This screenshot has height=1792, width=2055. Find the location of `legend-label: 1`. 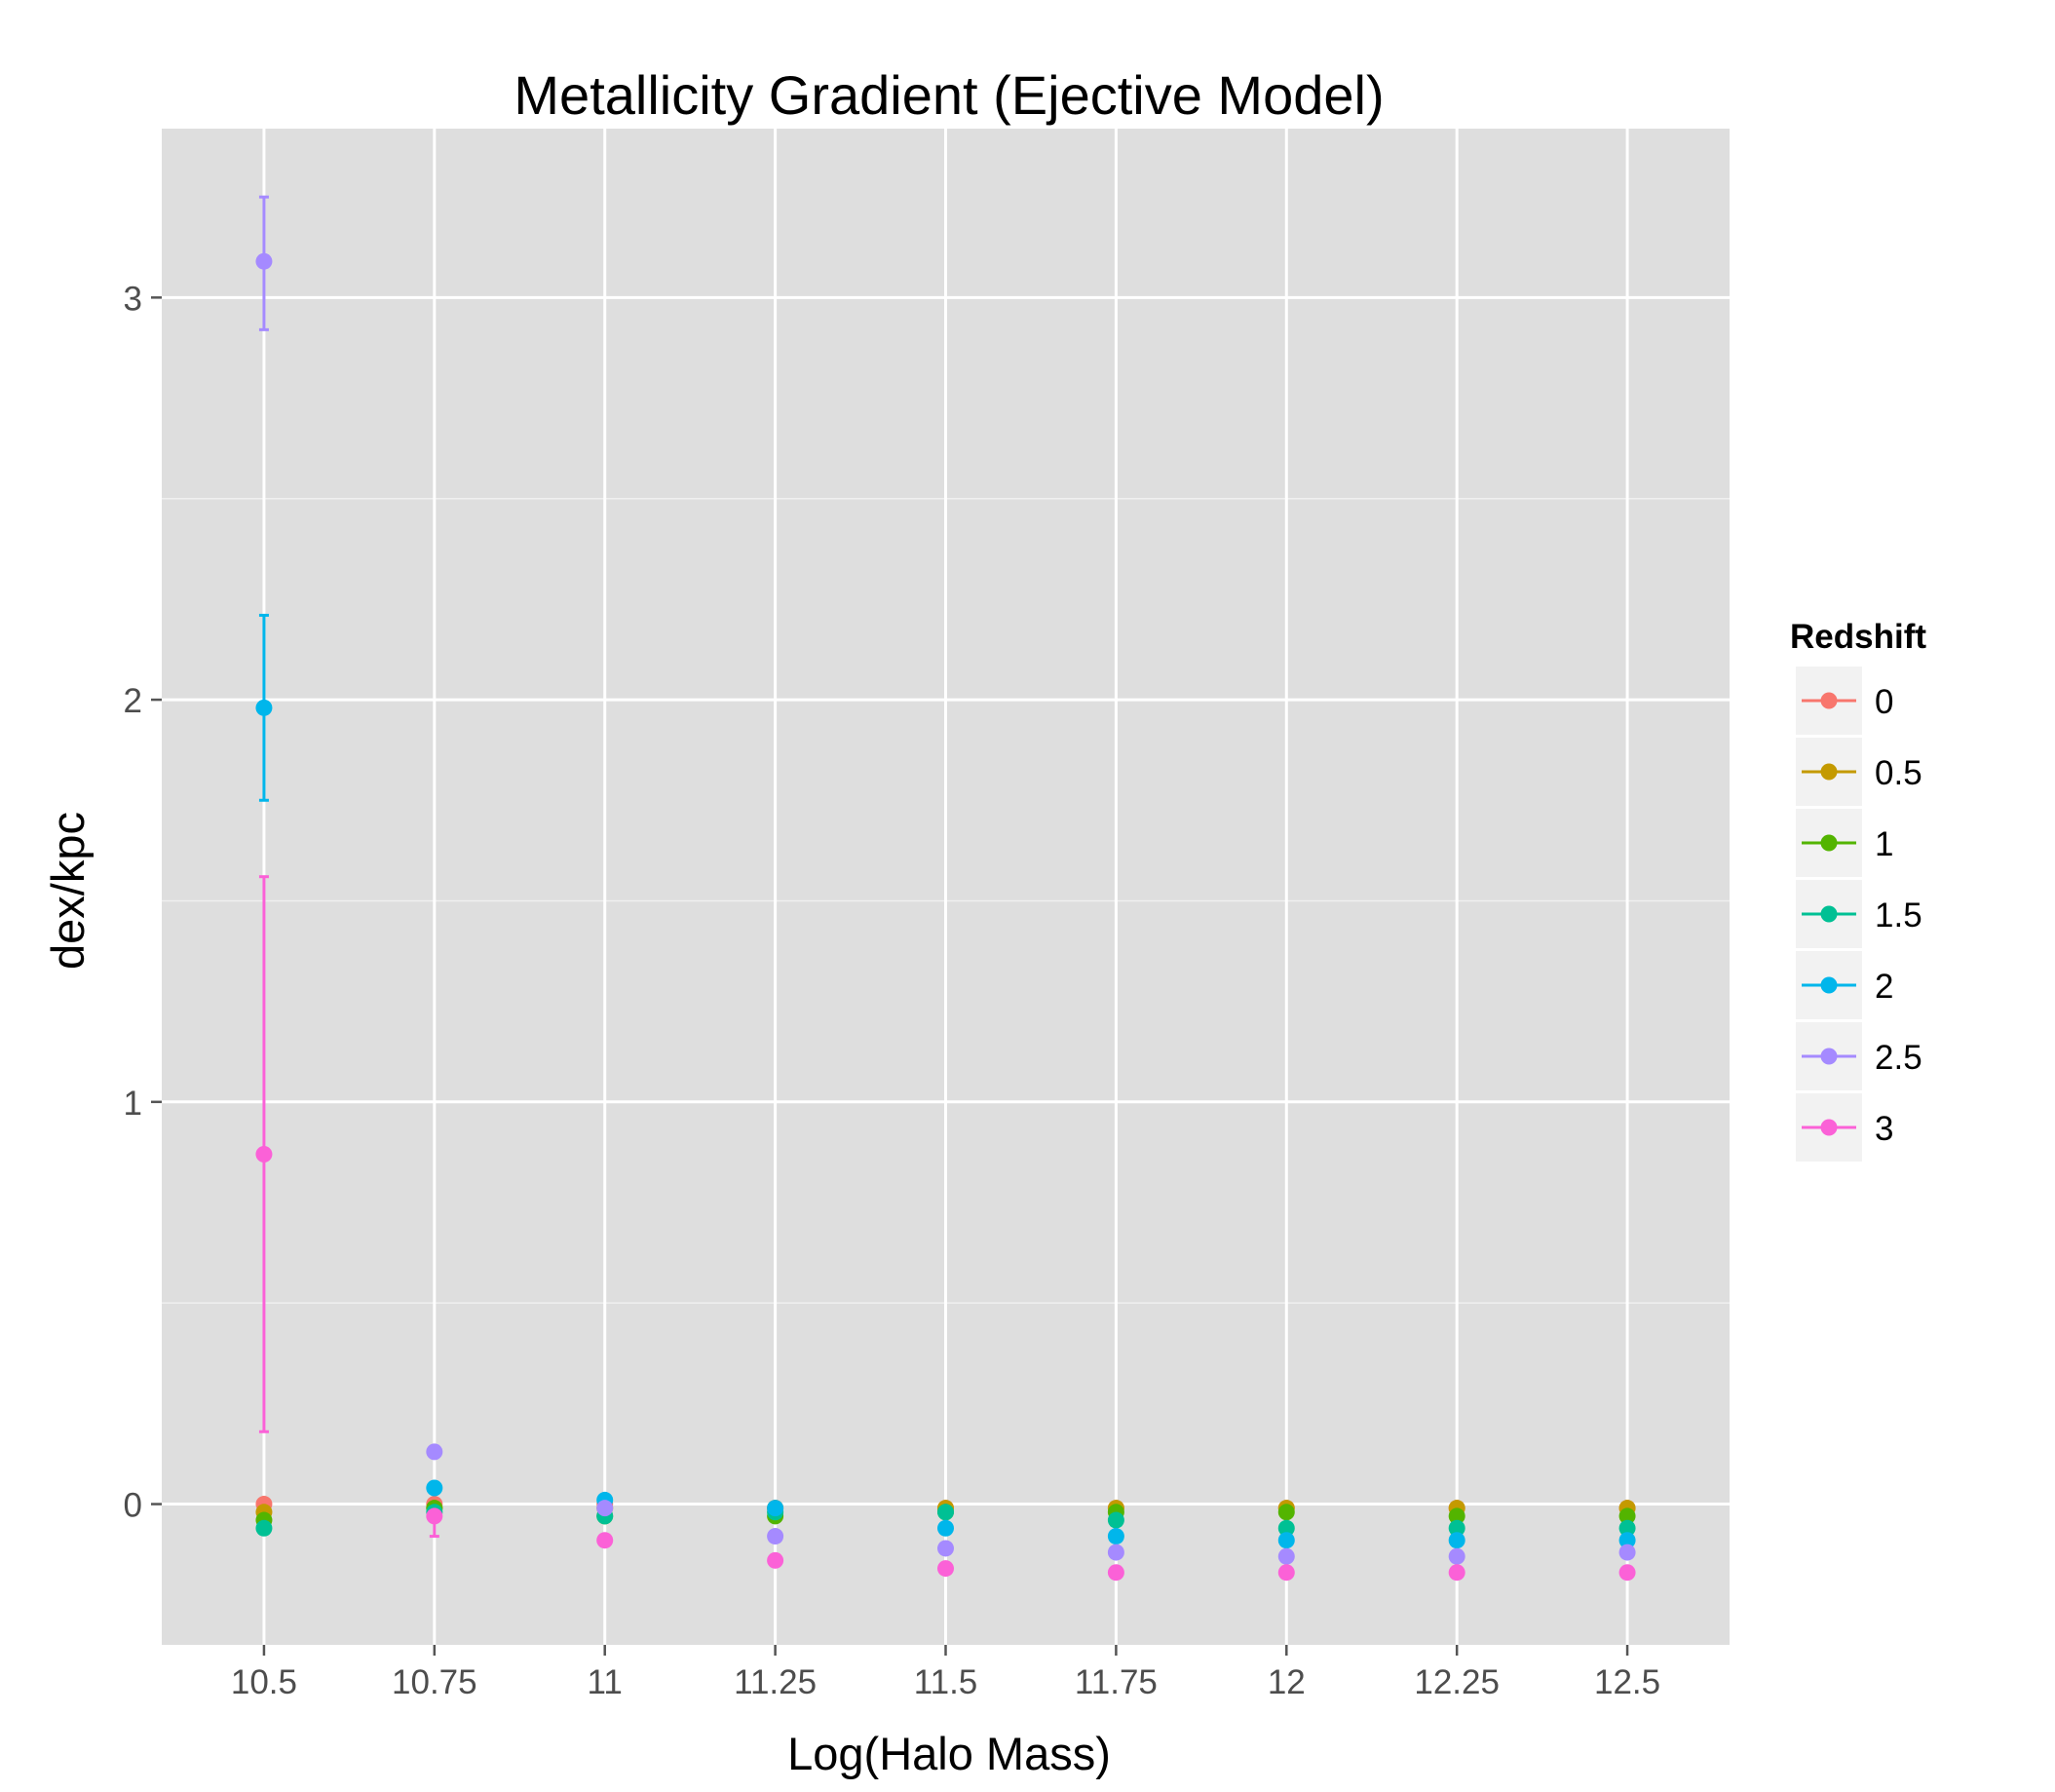

legend-label: 1 is located at coordinates (1884, 844).